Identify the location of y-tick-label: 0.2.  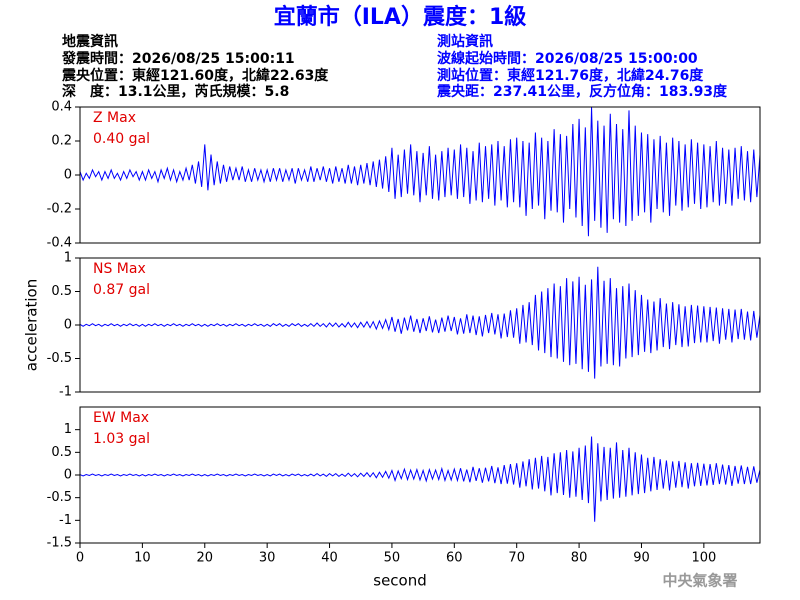
(61, 141).